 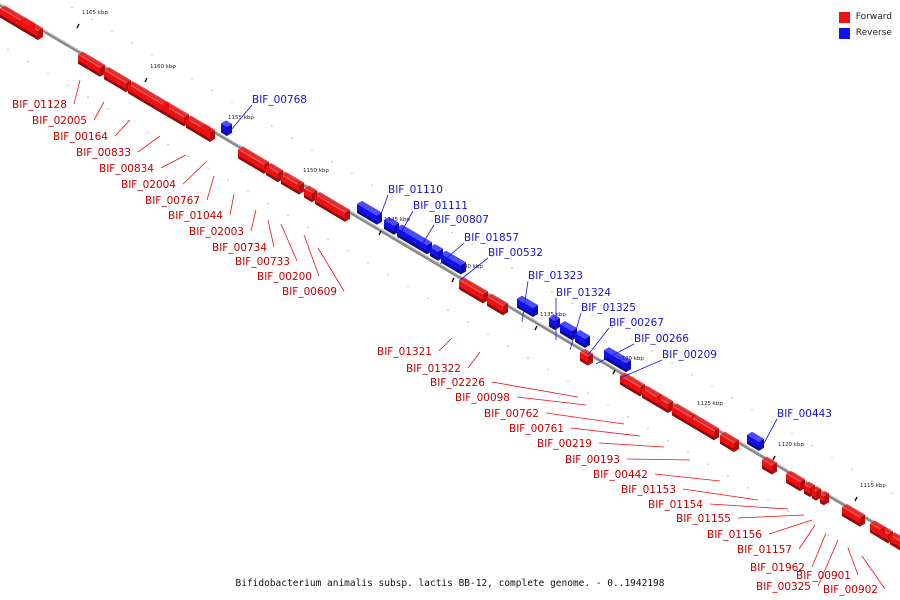 What do you see at coordinates (95, 13) in the screenshot?
I see `tick-label: 1165 kbp` at bounding box center [95, 13].